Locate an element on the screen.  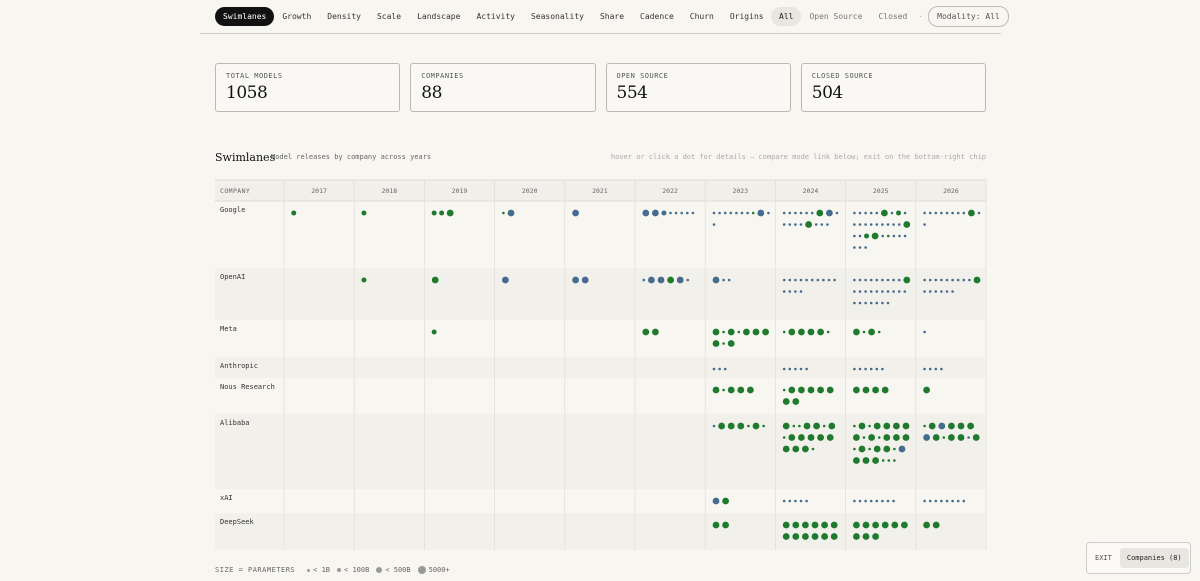
tab-share: Share is located at coordinates (612, 16).